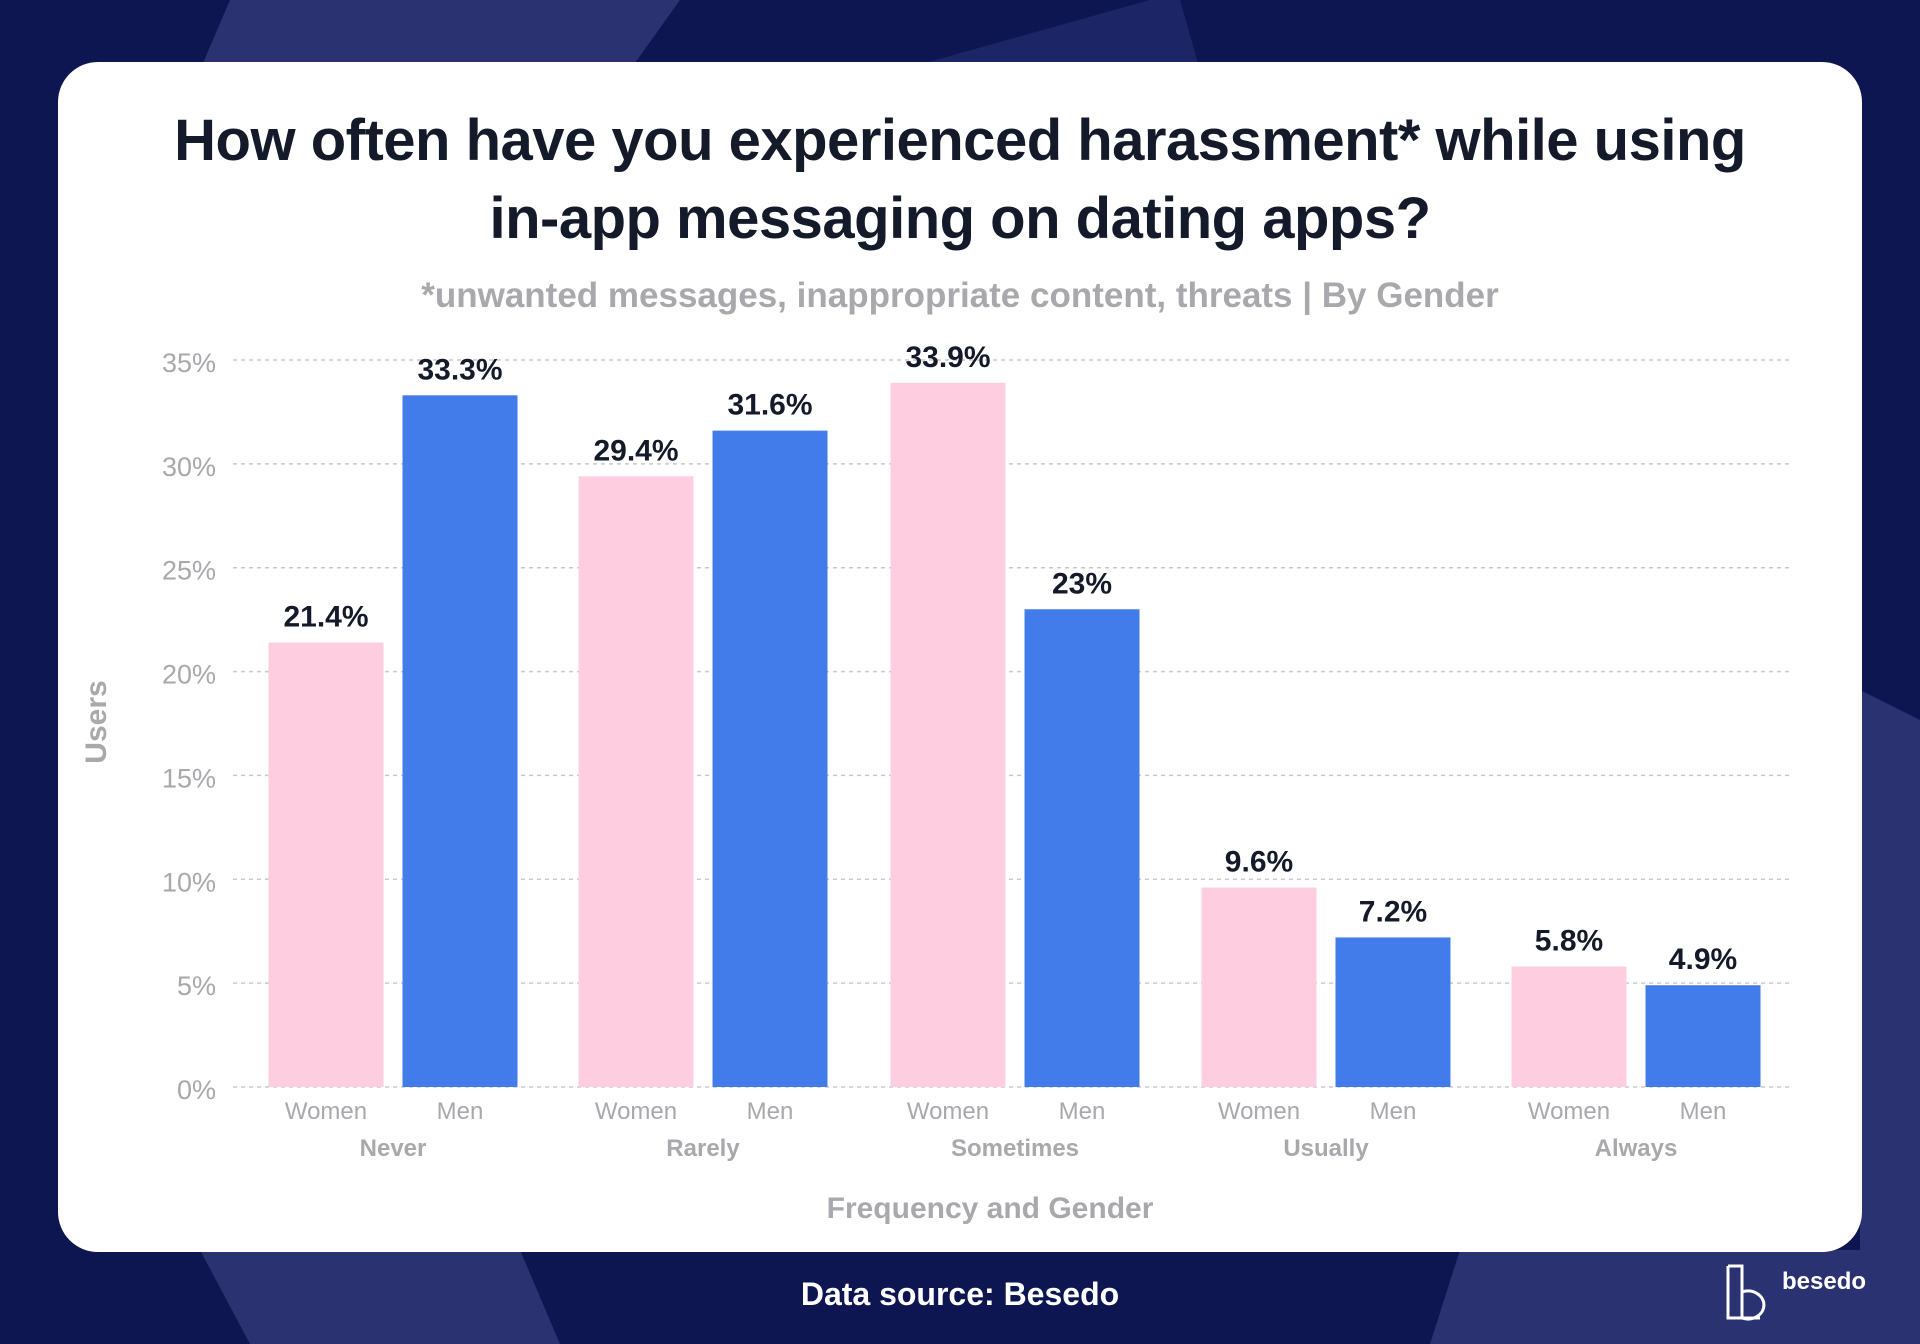 Image resolution: width=1920 pixels, height=1344 pixels. I want to click on y-axis-label: Users, so click(96, 721).